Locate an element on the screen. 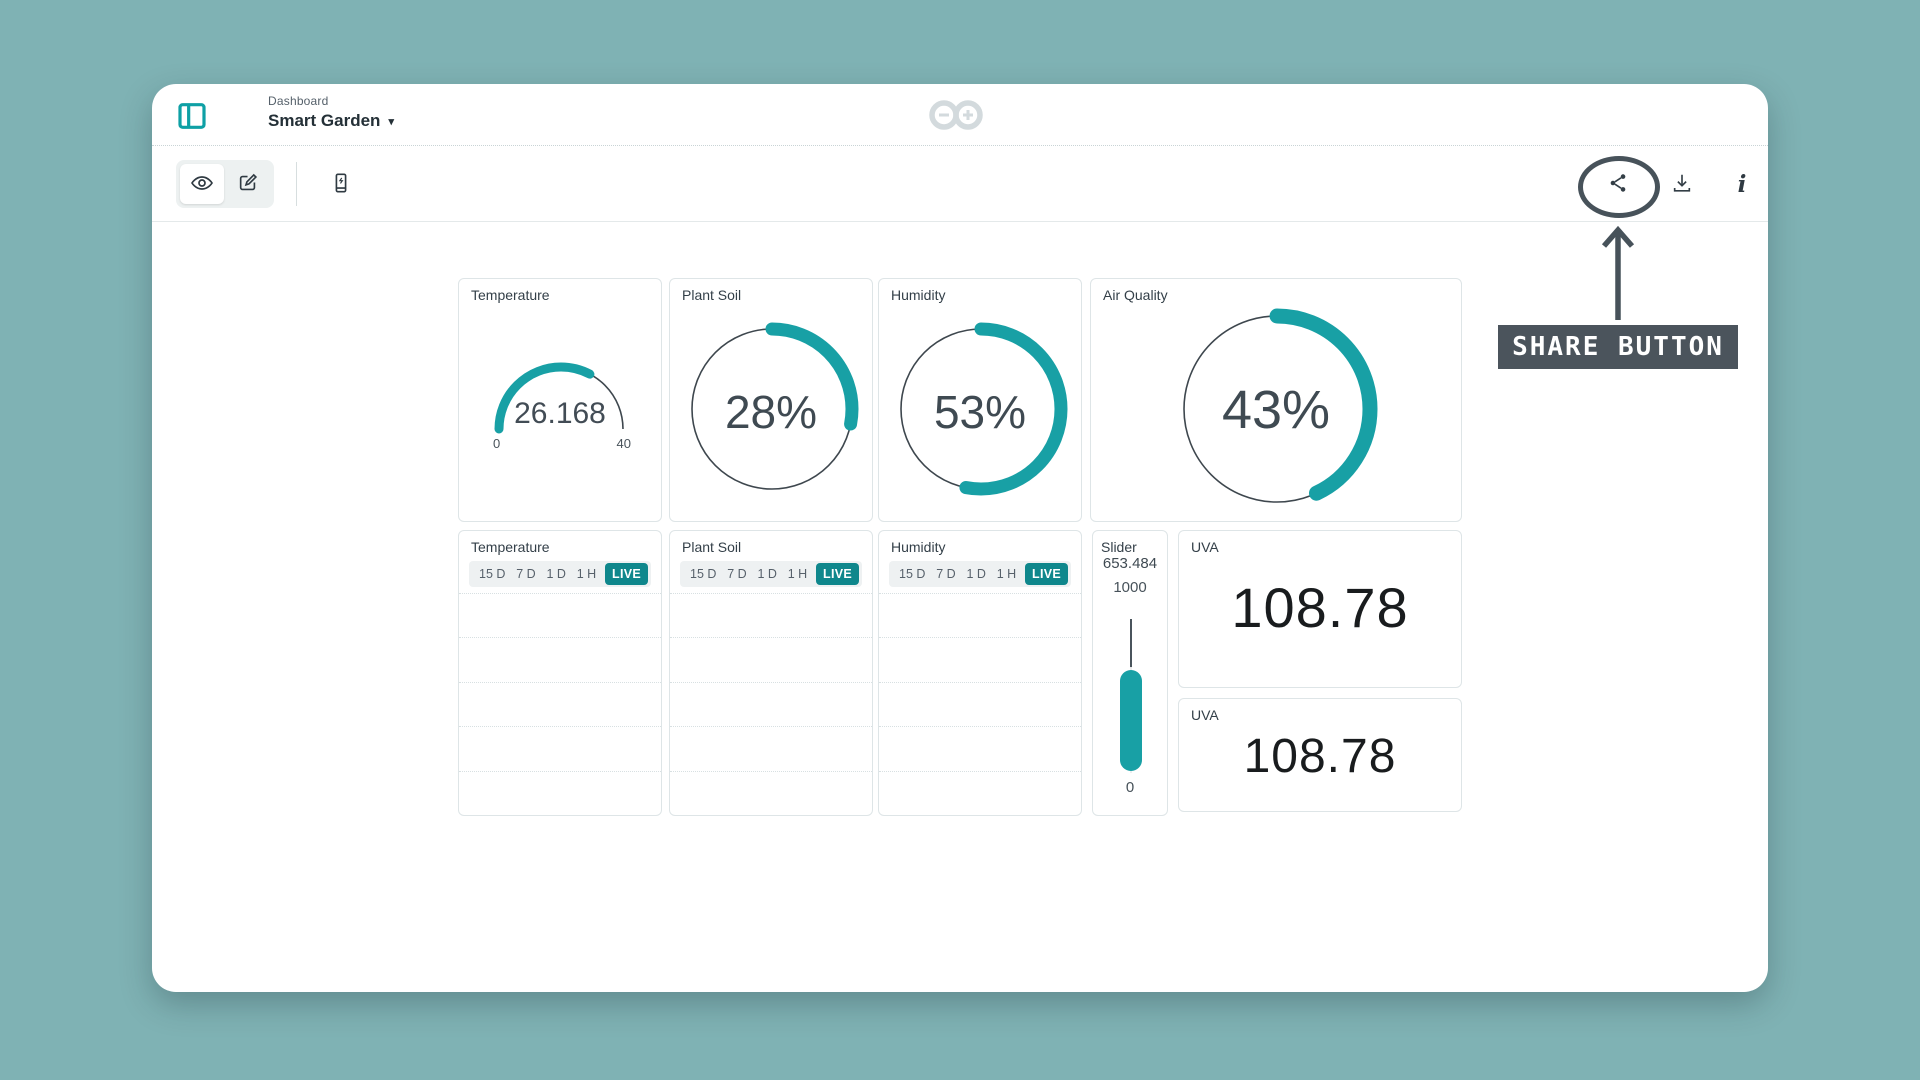 This screenshot has width=1920, height=1080. widget-uva-value-1: UVA 108.78 is located at coordinates (1320, 609).